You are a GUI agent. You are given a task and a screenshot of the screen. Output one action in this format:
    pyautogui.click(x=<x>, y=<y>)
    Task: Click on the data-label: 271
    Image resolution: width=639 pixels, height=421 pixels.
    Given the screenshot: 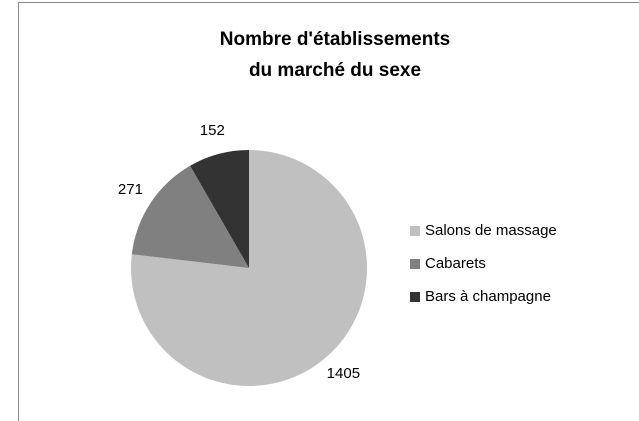 What is the action you would take?
    pyautogui.click(x=130, y=189)
    